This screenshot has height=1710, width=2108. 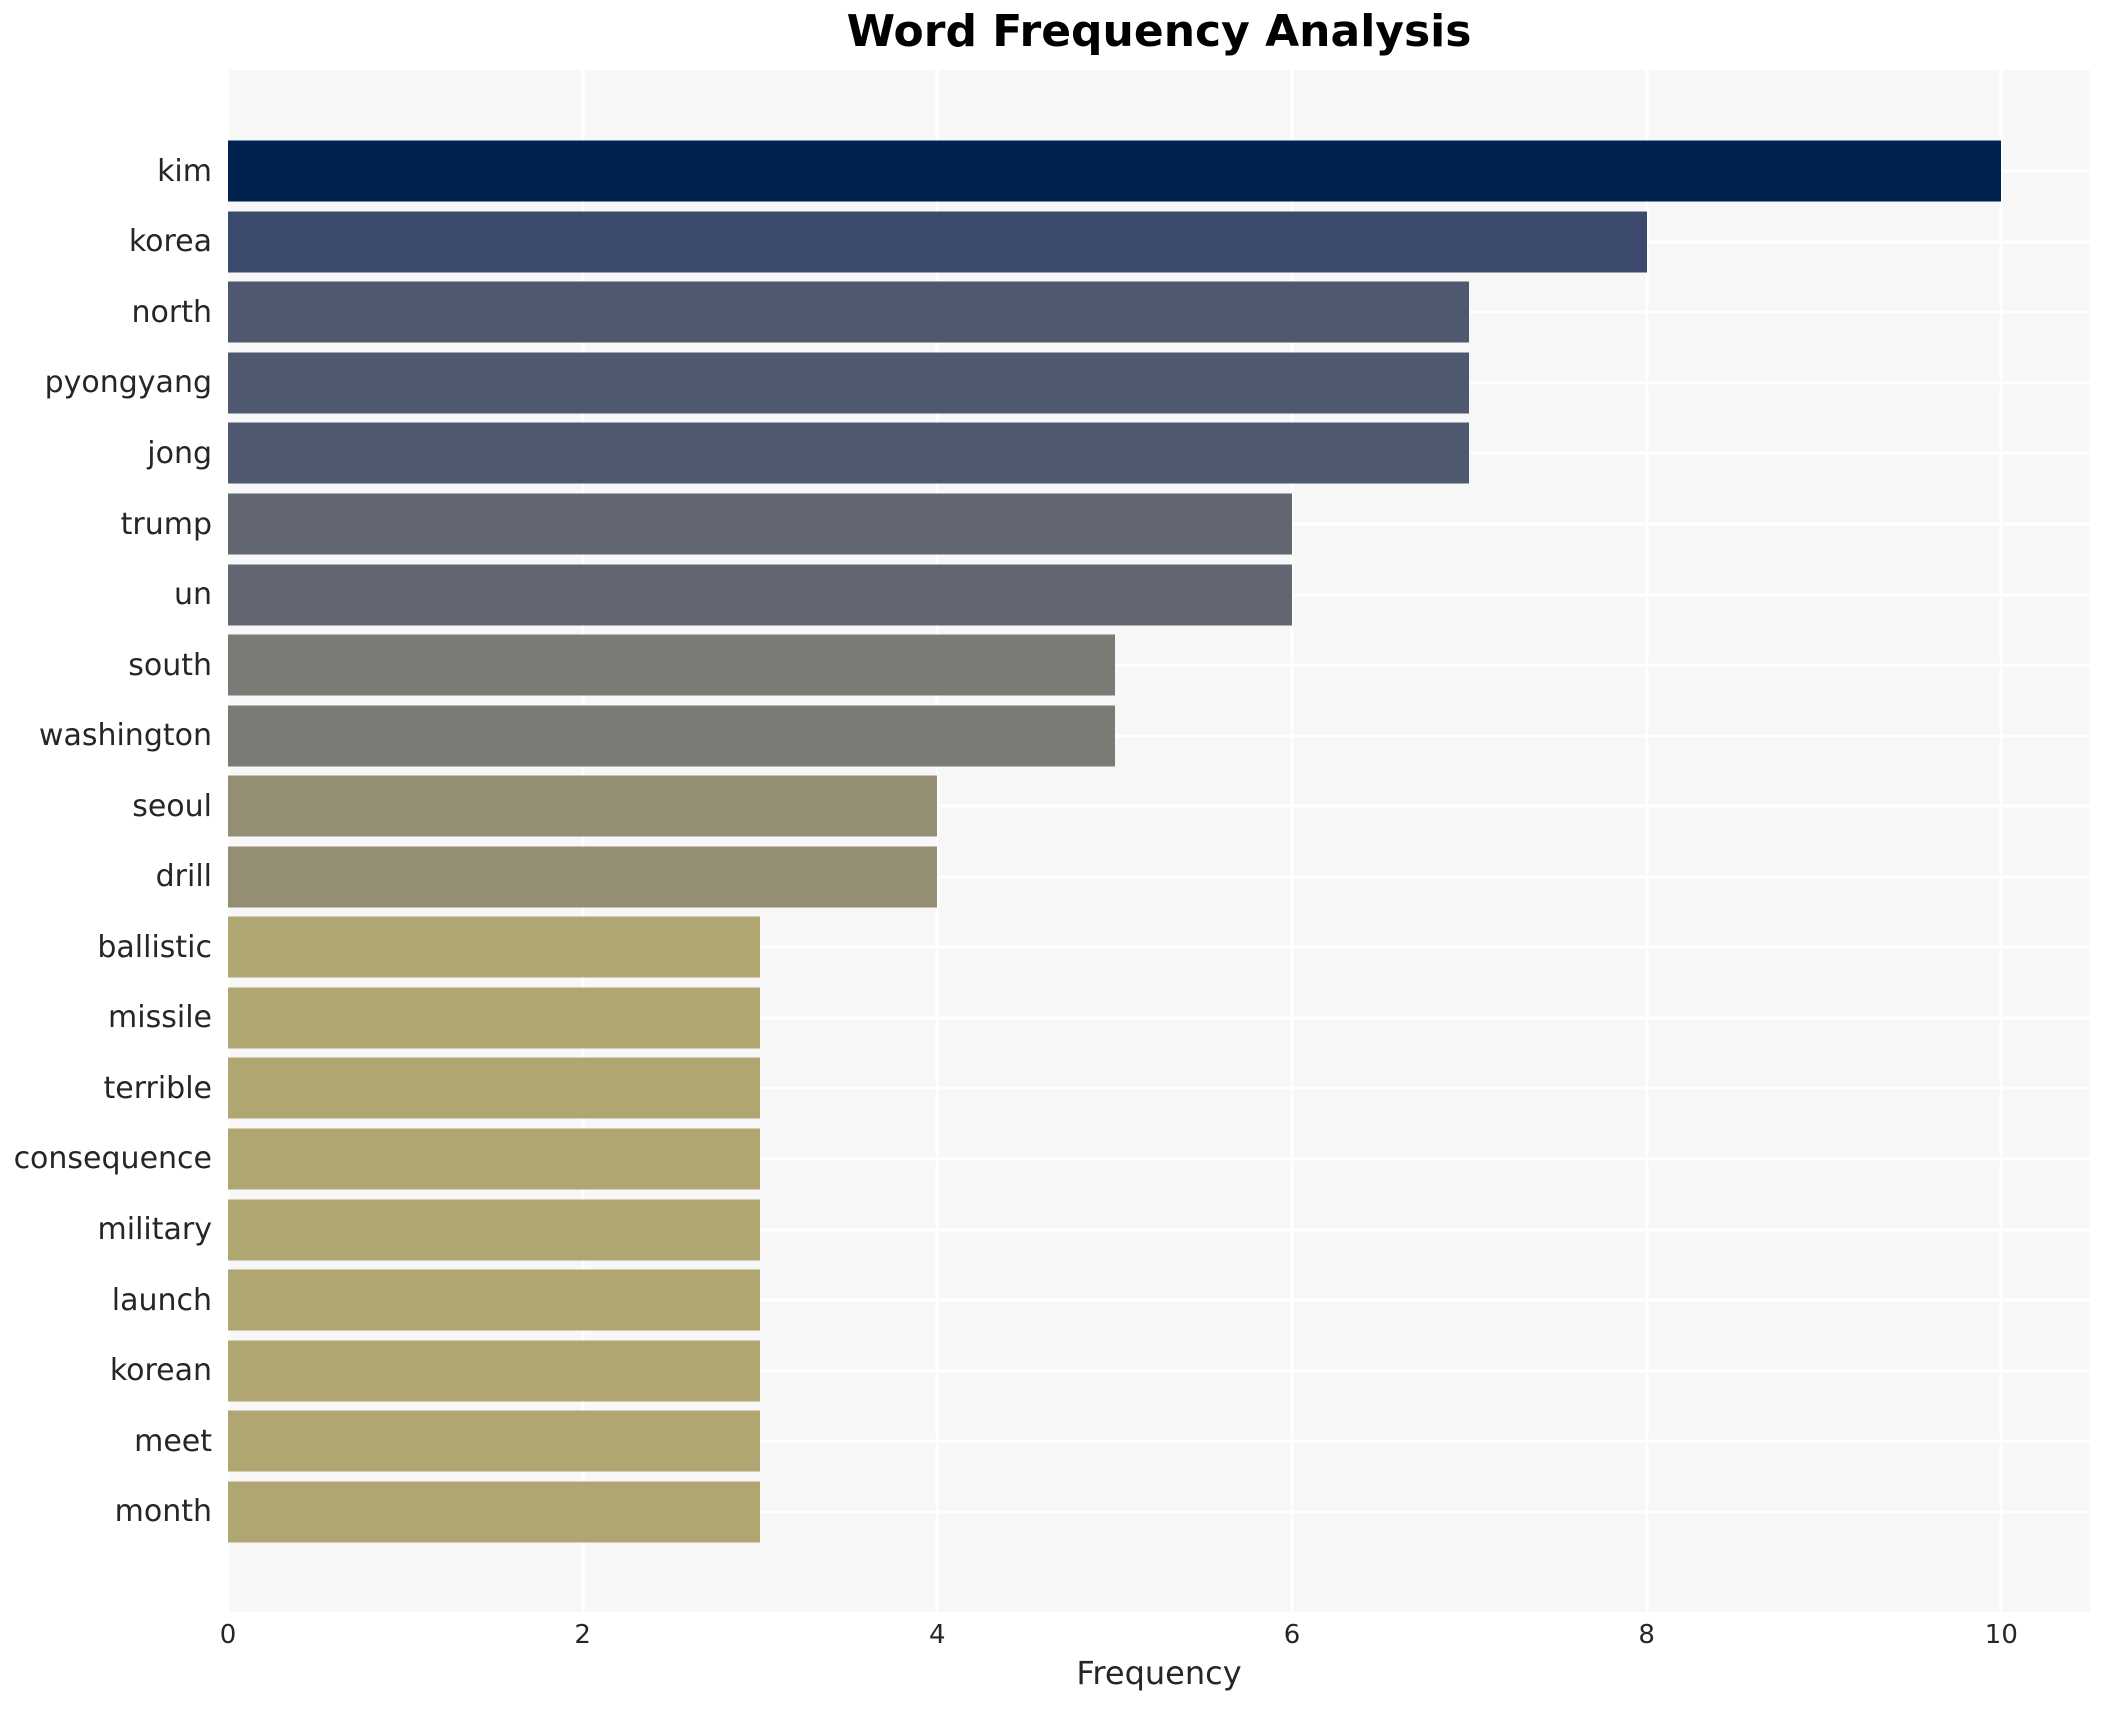 What do you see at coordinates (154, 1230) in the screenshot?
I see `y-axis-label: military` at bounding box center [154, 1230].